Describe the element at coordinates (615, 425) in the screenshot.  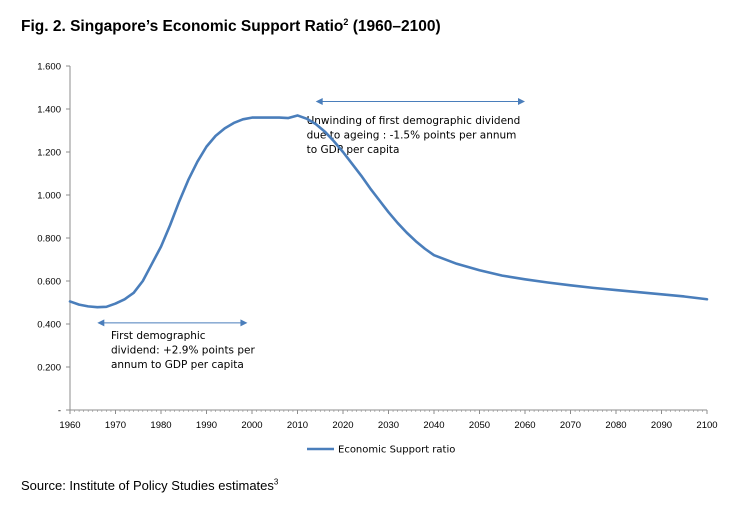
I see `x-tick-label: 2080` at that location.